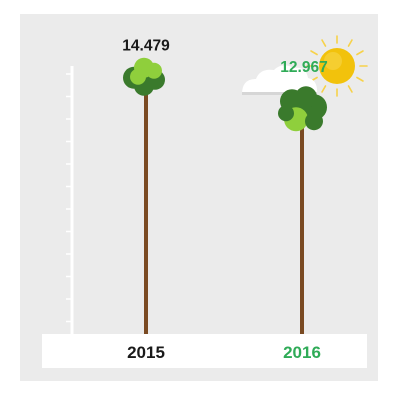 The image size is (398, 396). I want to click on bar-2015, so click(146, 202).